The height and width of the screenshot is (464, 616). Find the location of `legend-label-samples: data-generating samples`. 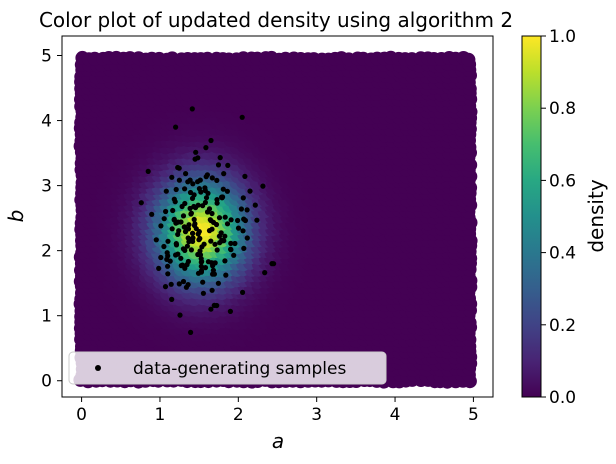

legend-label-samples: data-generating samples is located at coordinates (239, 369).